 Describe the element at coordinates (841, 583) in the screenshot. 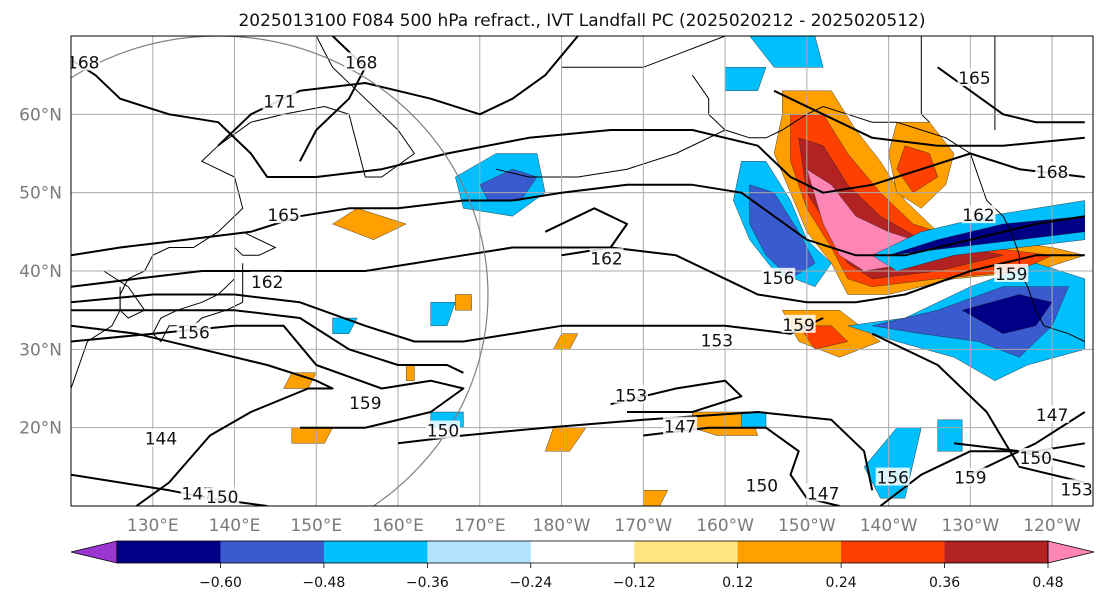

I see `colorbar-tick-label: 0.24` at that location.